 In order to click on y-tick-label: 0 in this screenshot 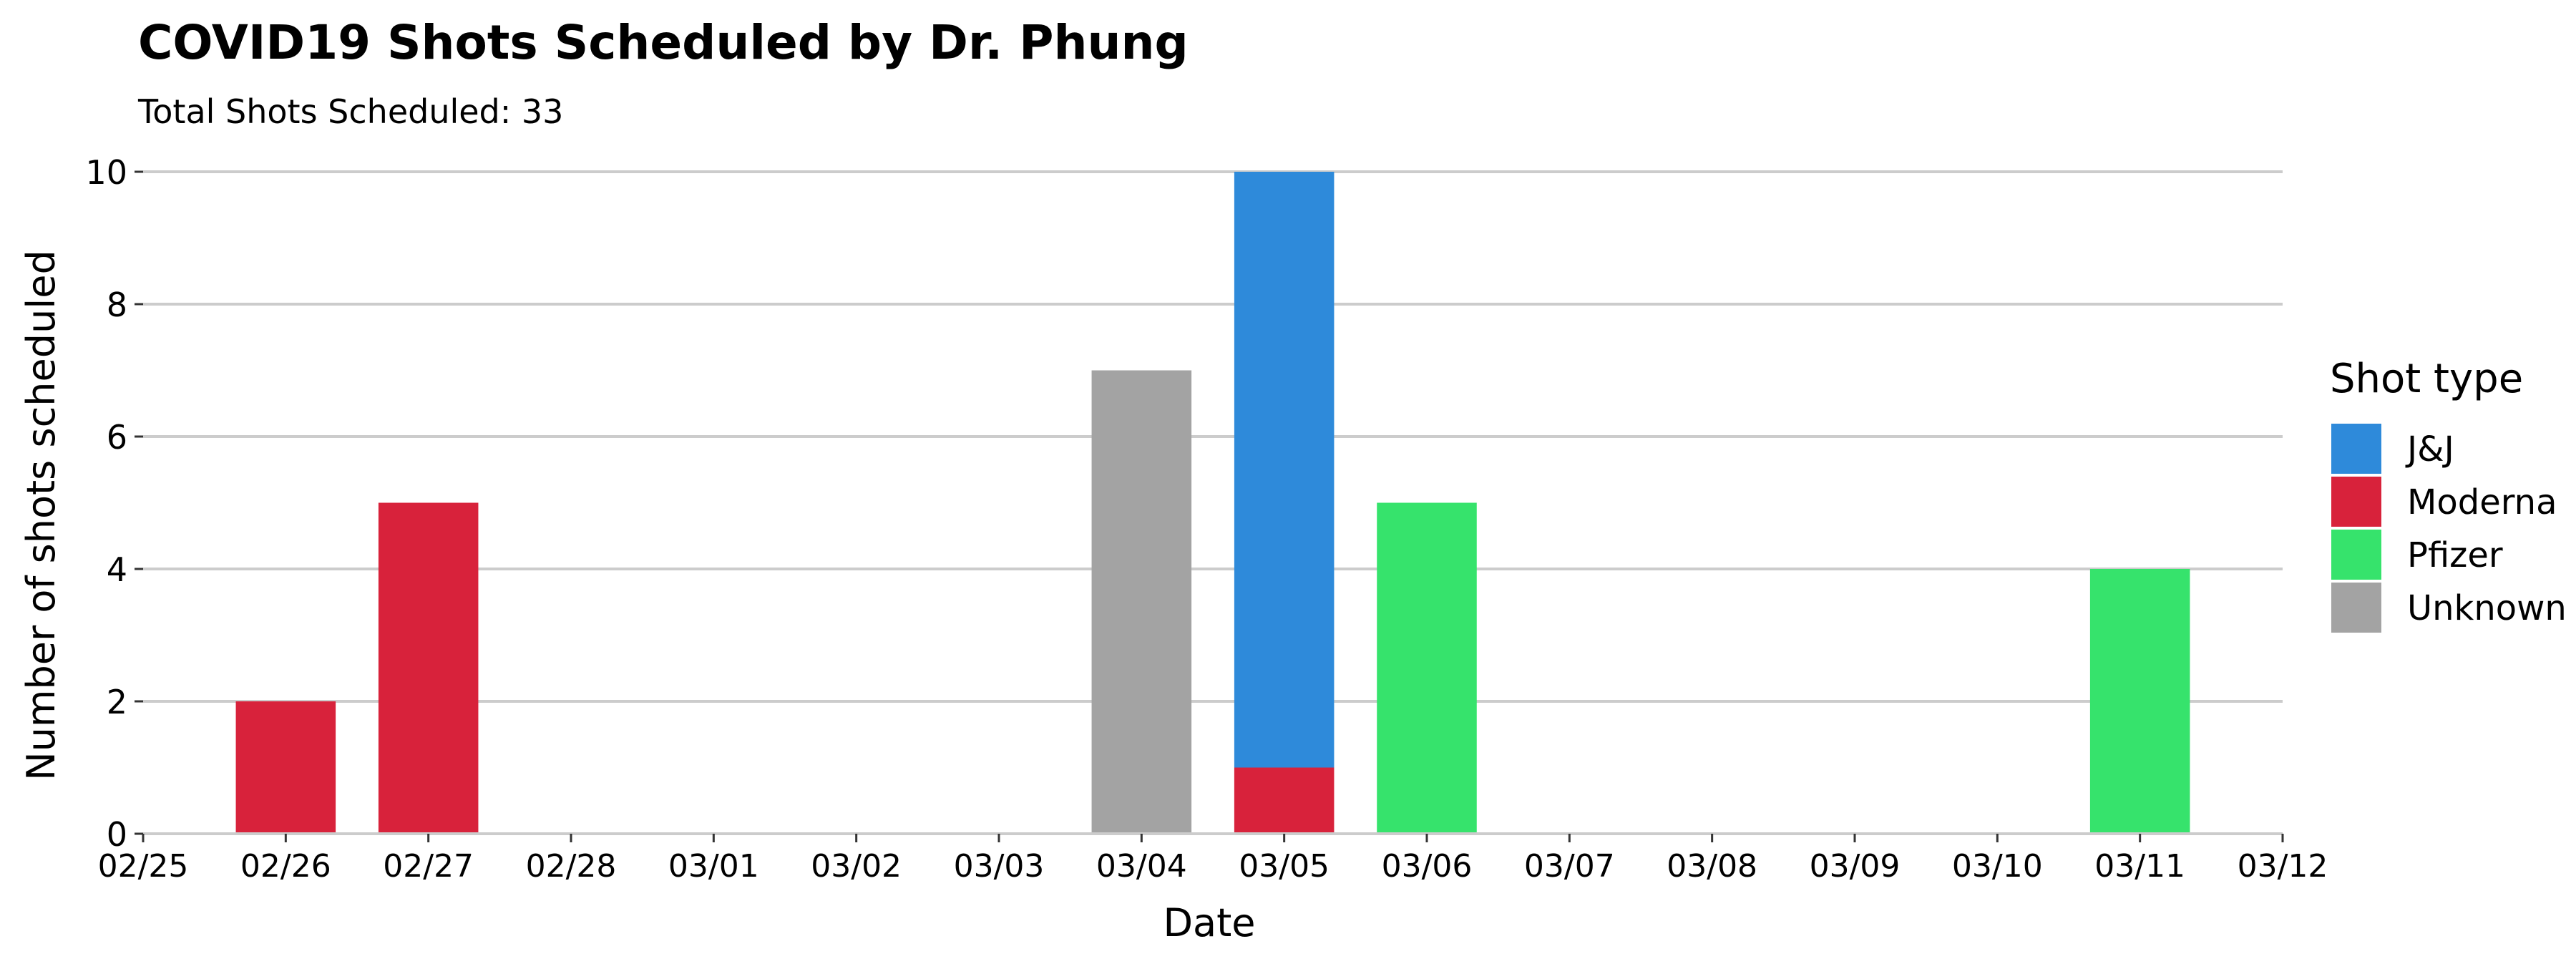, I will do `click(117, 834)`.